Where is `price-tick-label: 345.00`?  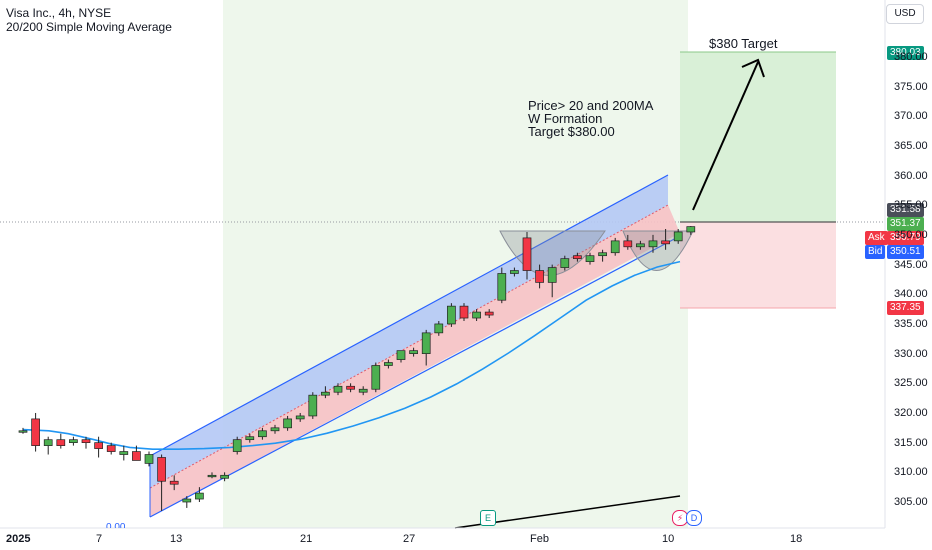
price-tick-label: 345.00 is located at coordinates (911, 264).